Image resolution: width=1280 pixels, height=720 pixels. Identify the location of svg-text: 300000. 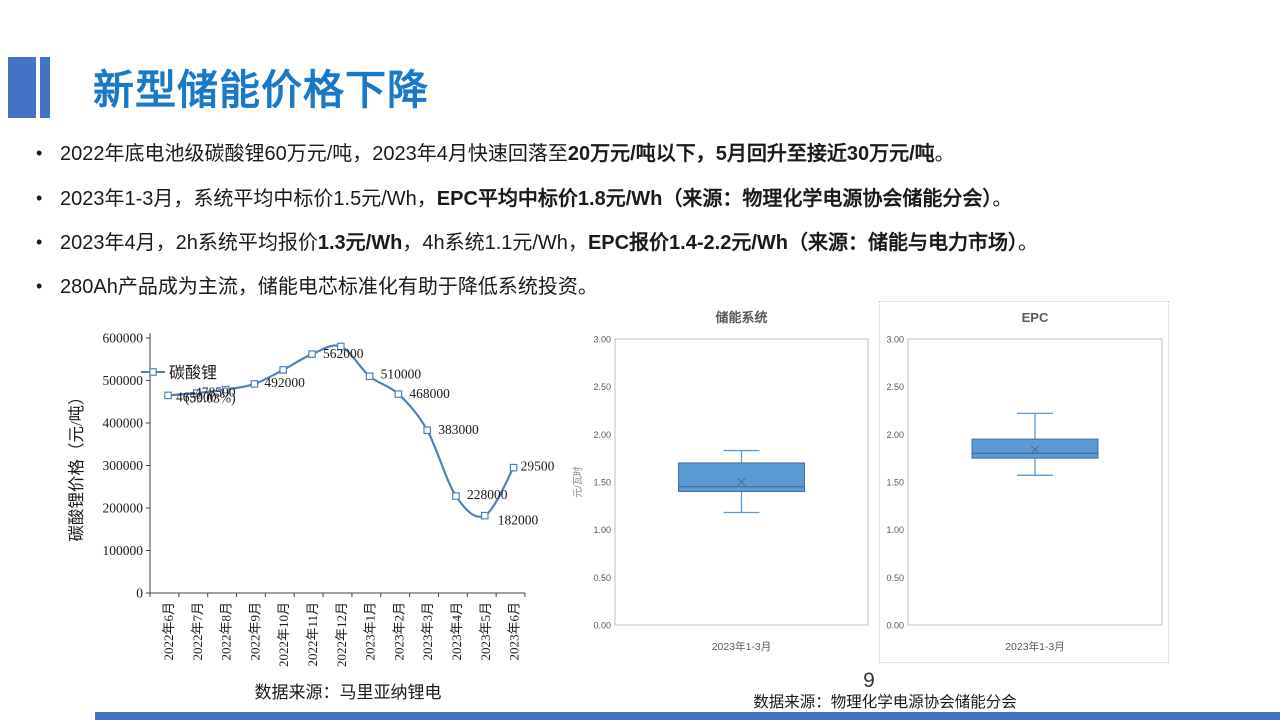
(123, 465).